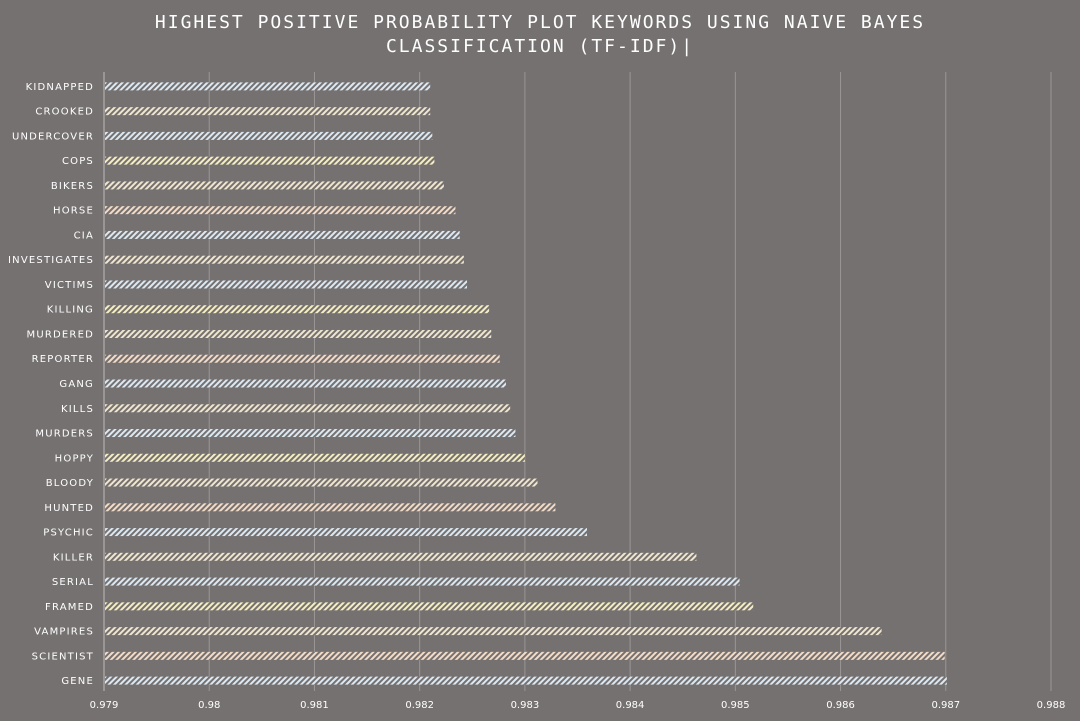 This screenshot has height=721, width=1080. I want to click on bar-kills, so click(308, 408).